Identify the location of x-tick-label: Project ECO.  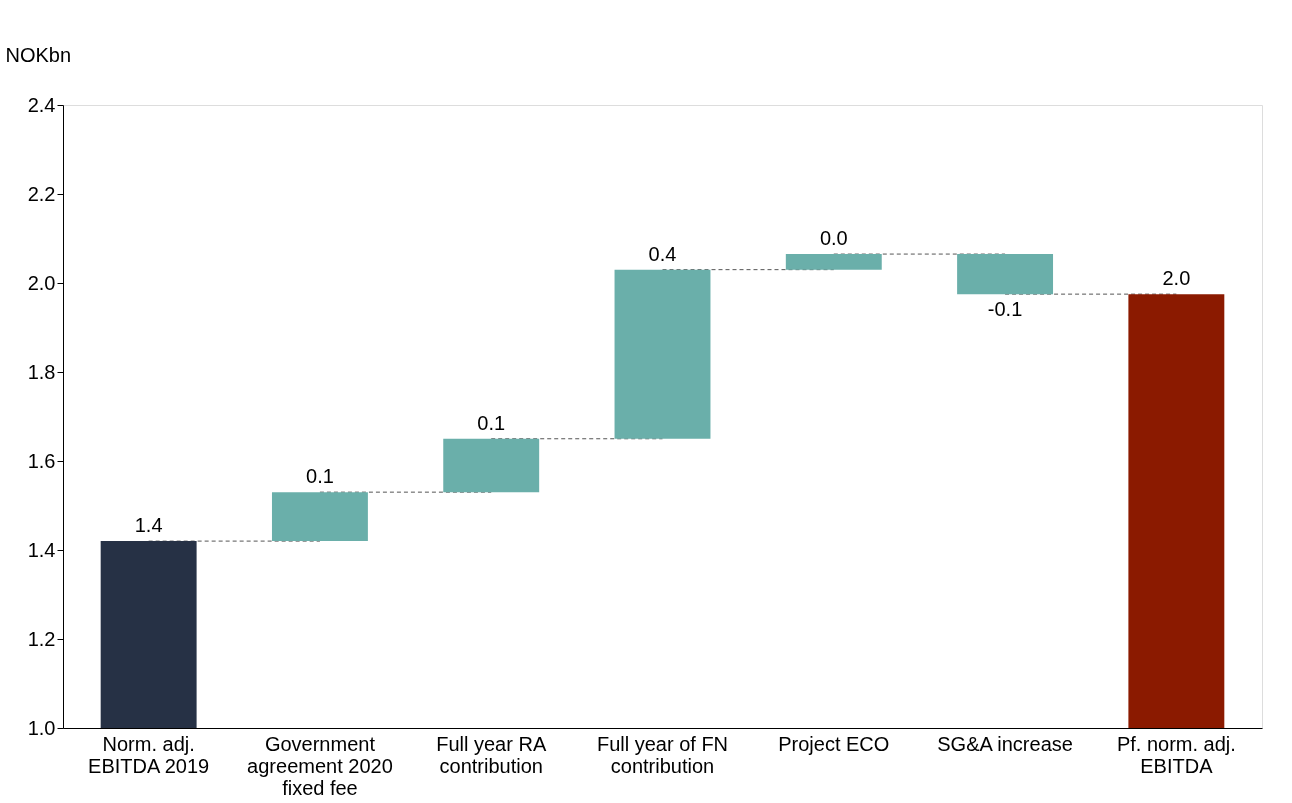
(834, 743).